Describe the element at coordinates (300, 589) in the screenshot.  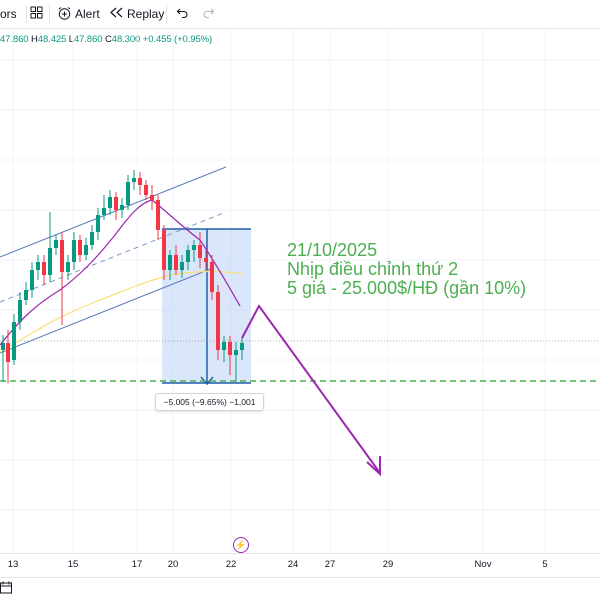
I see `bottom-bar` at that location.